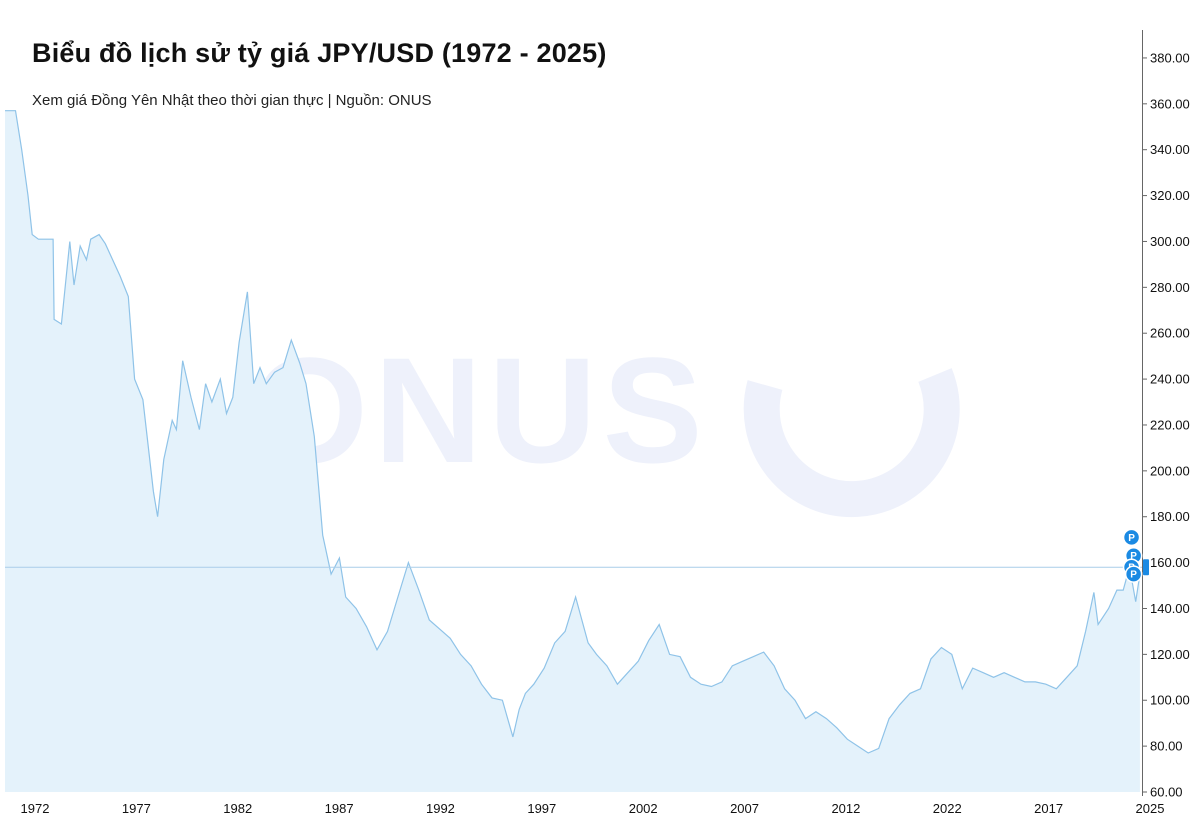 This screenshot has height=820, width=1200. Describe the element at coordinates (1170, 562) in the screenshot. I see `y-tick-label: 160.00` at that location.